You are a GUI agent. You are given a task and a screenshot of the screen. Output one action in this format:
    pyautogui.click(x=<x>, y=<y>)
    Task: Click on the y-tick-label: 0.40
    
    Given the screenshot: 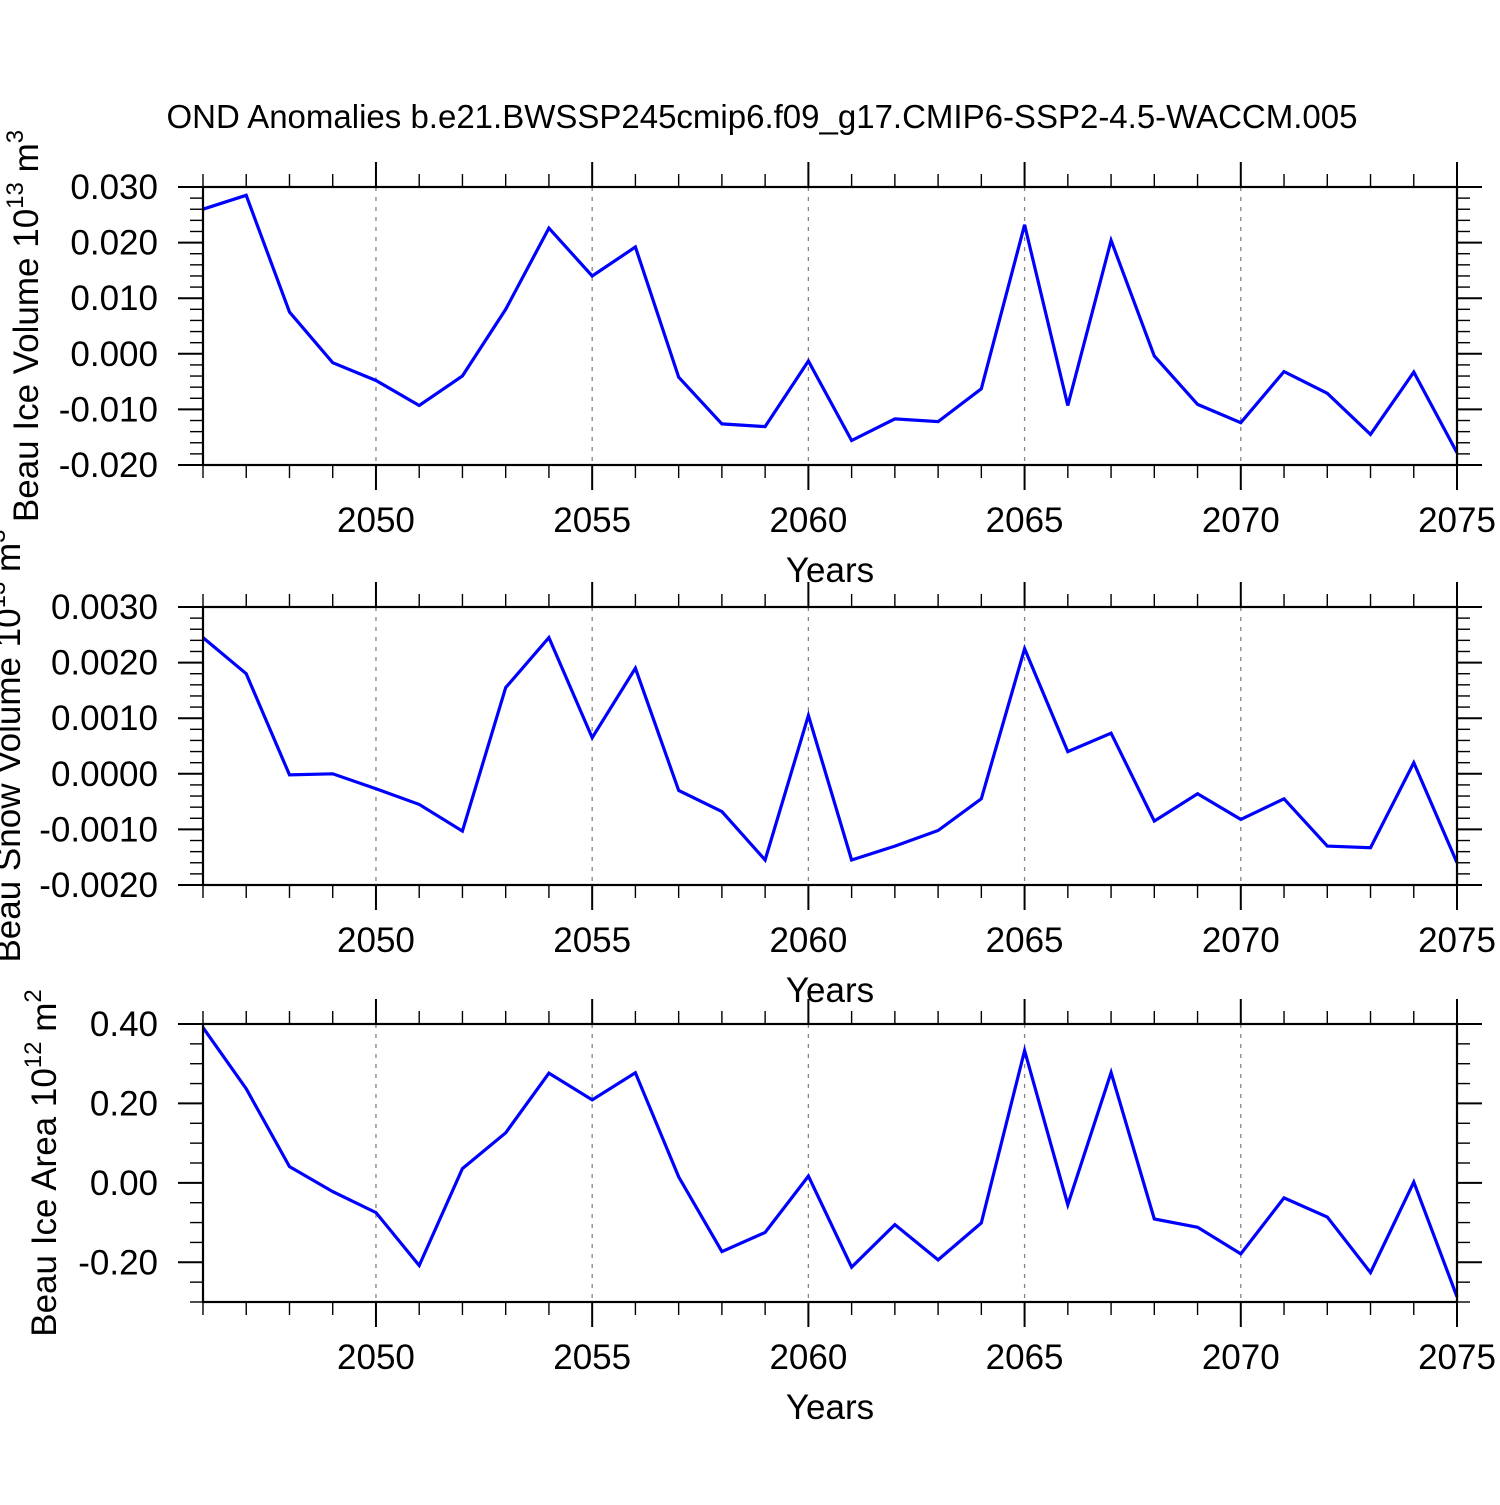 What is the action you would take?
    pyautogui.click(x=124, y=1024)
    